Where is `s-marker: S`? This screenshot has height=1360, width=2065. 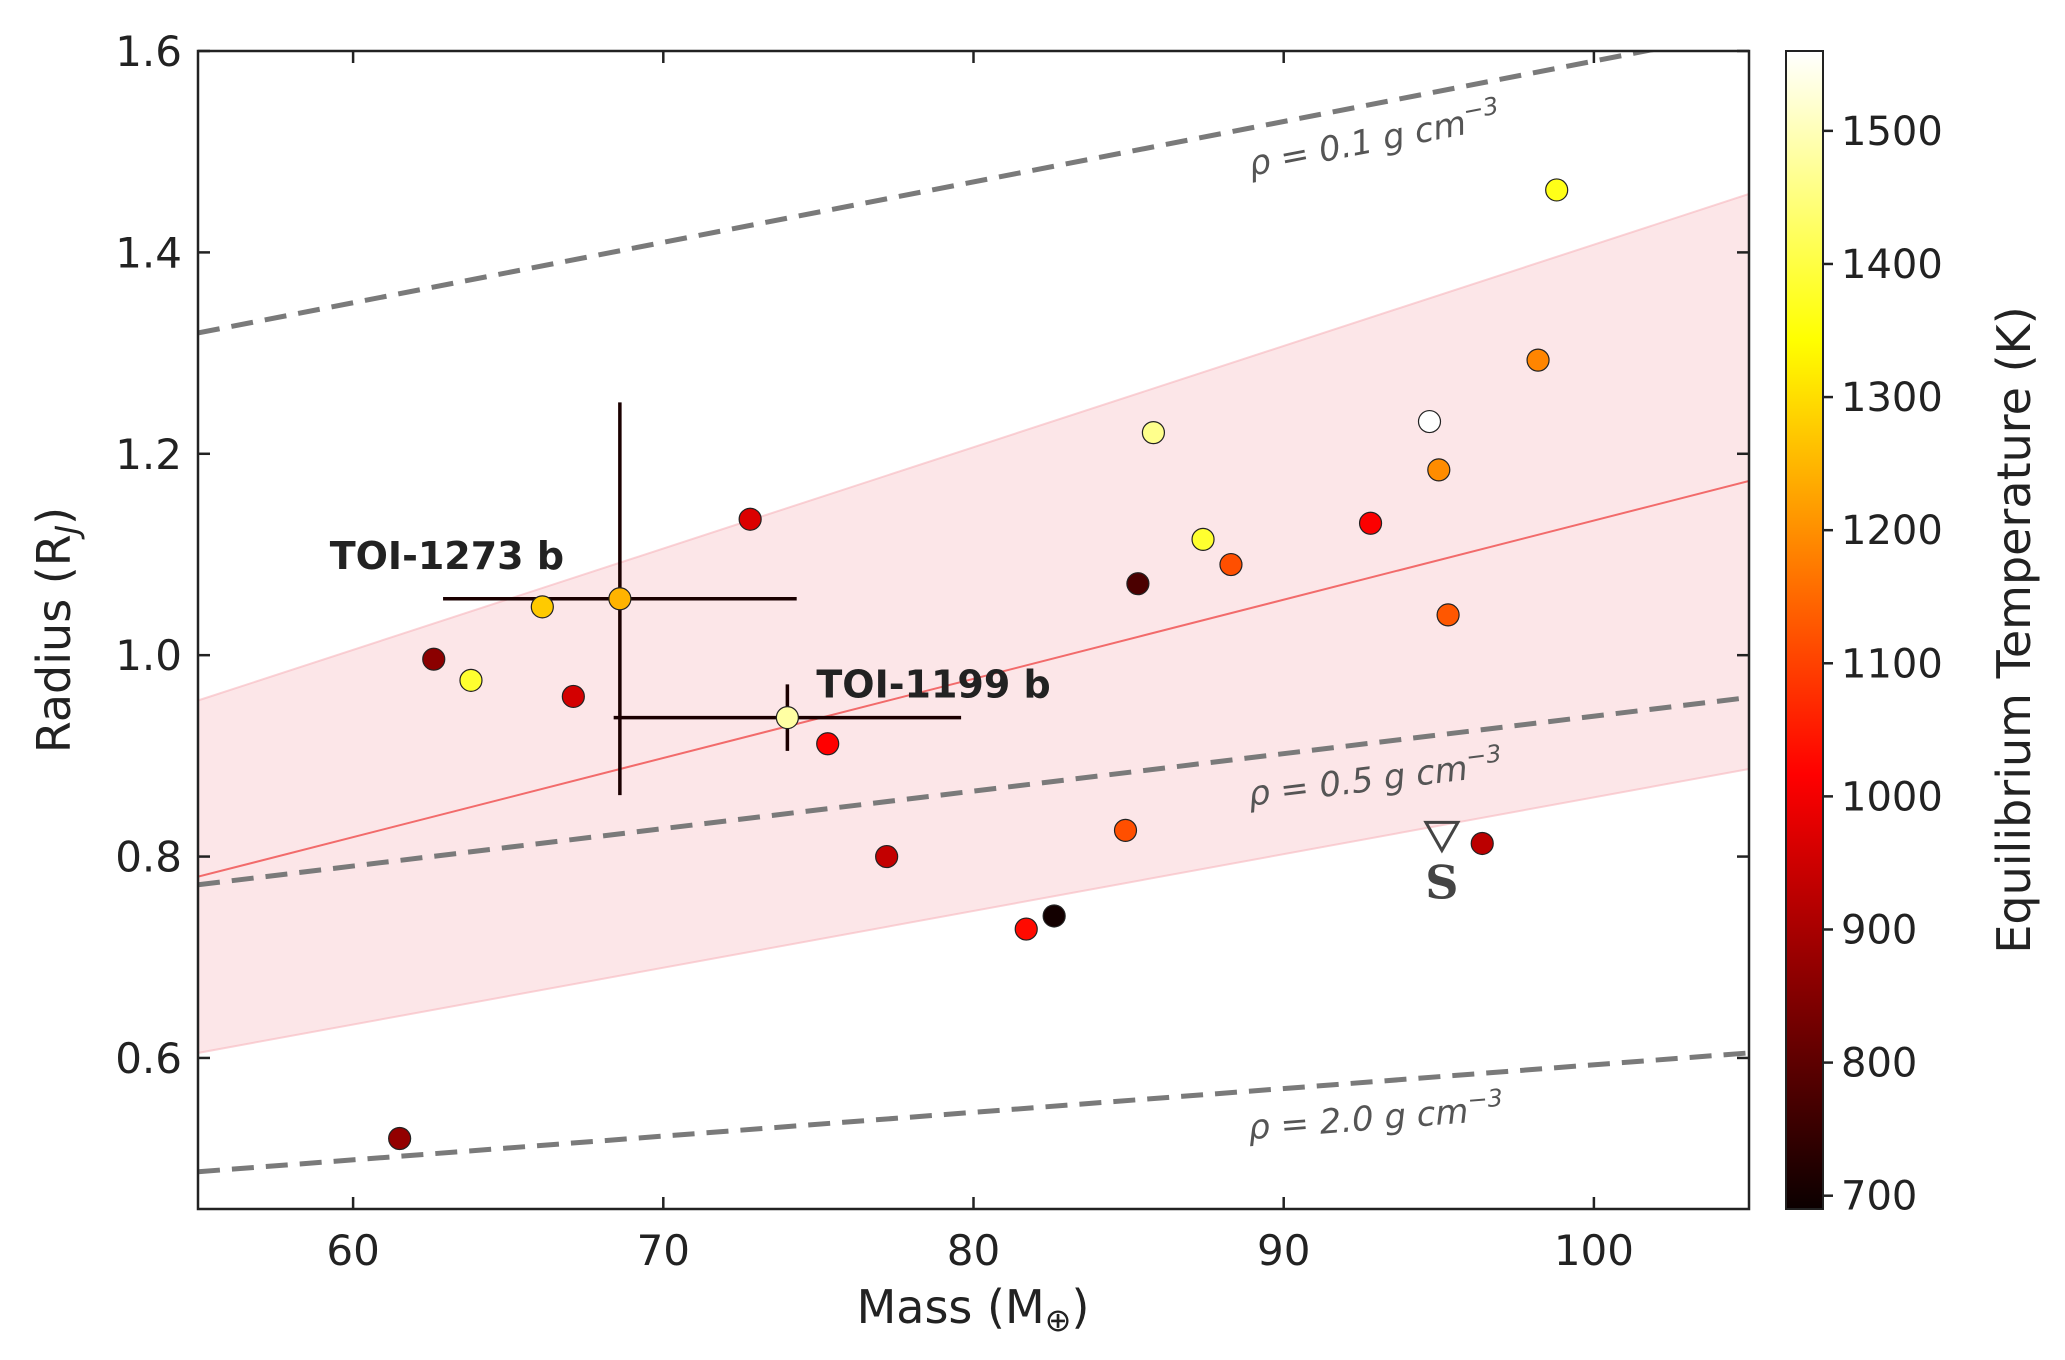
s-marker: S is located at coordinates (1442, 864).